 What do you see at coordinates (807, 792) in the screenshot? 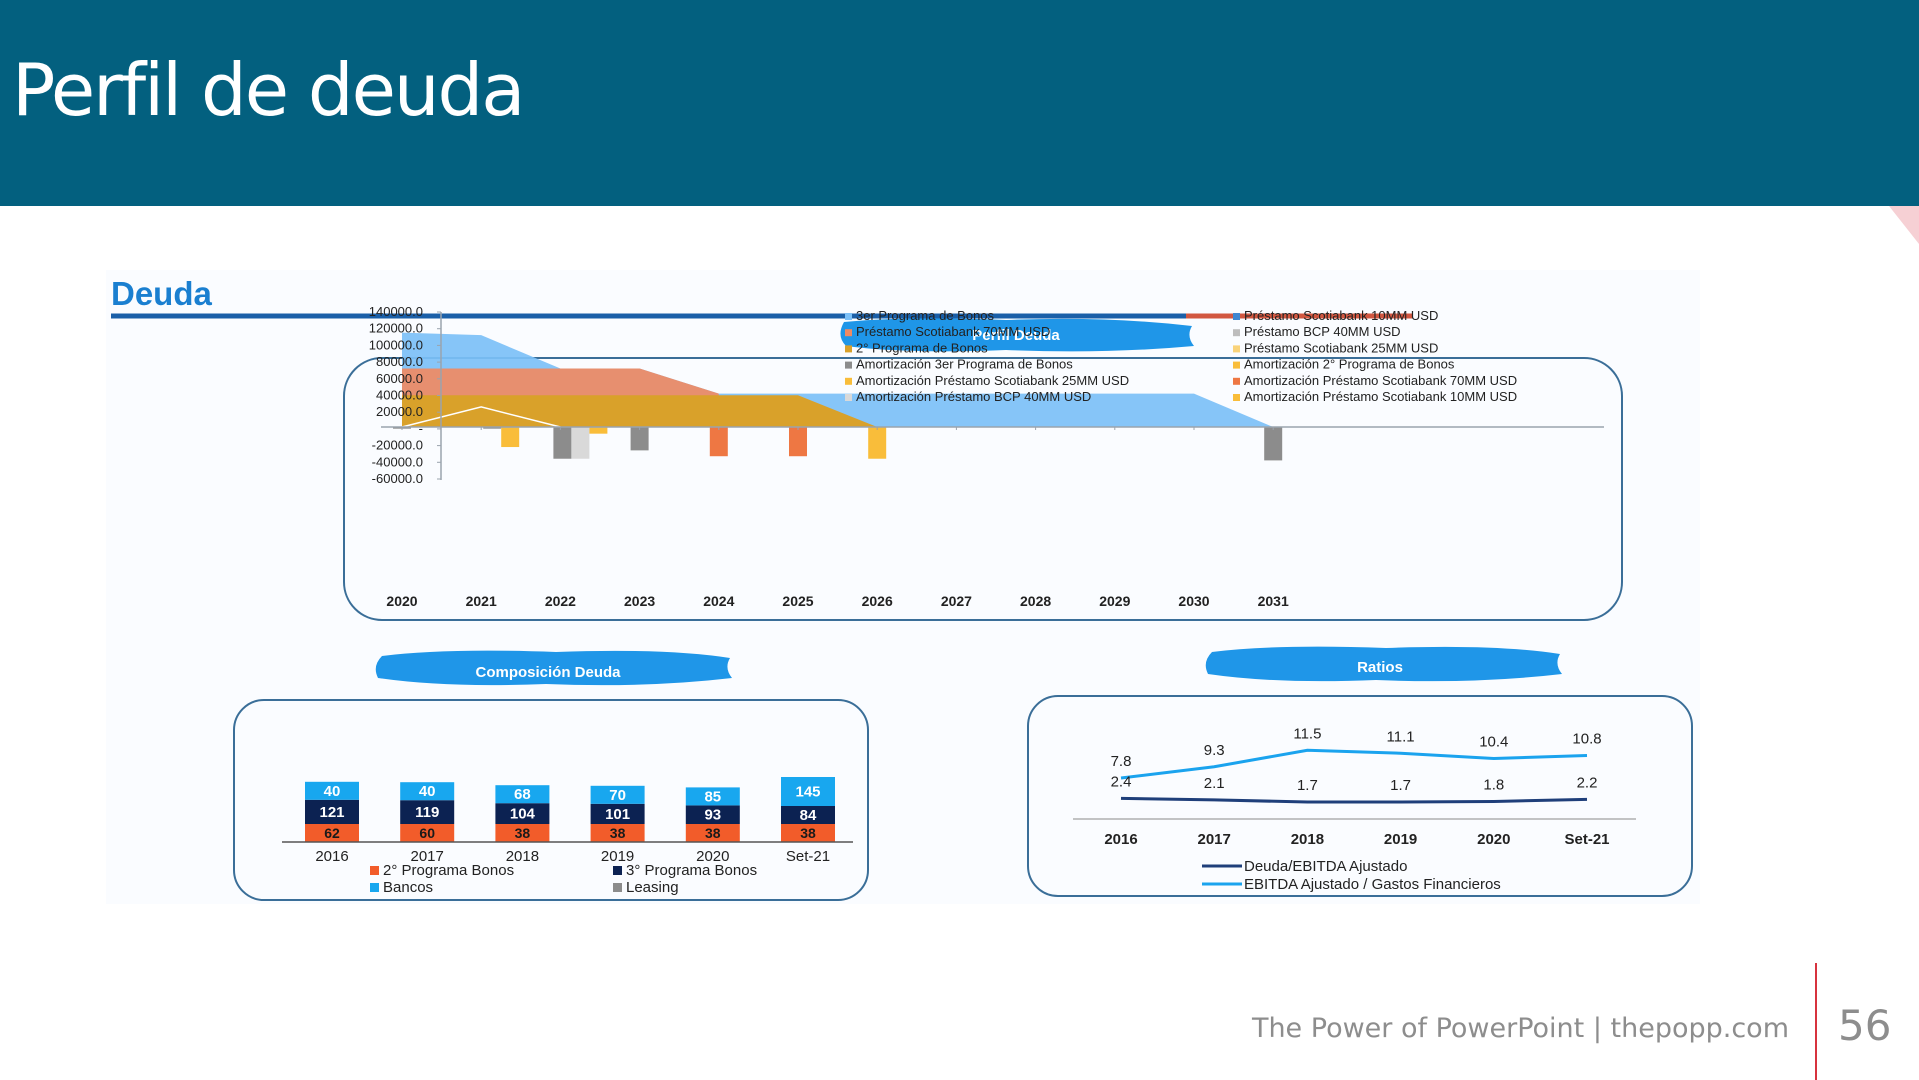
I see `stack-value-label: 145` at bounding box center [807, 792].